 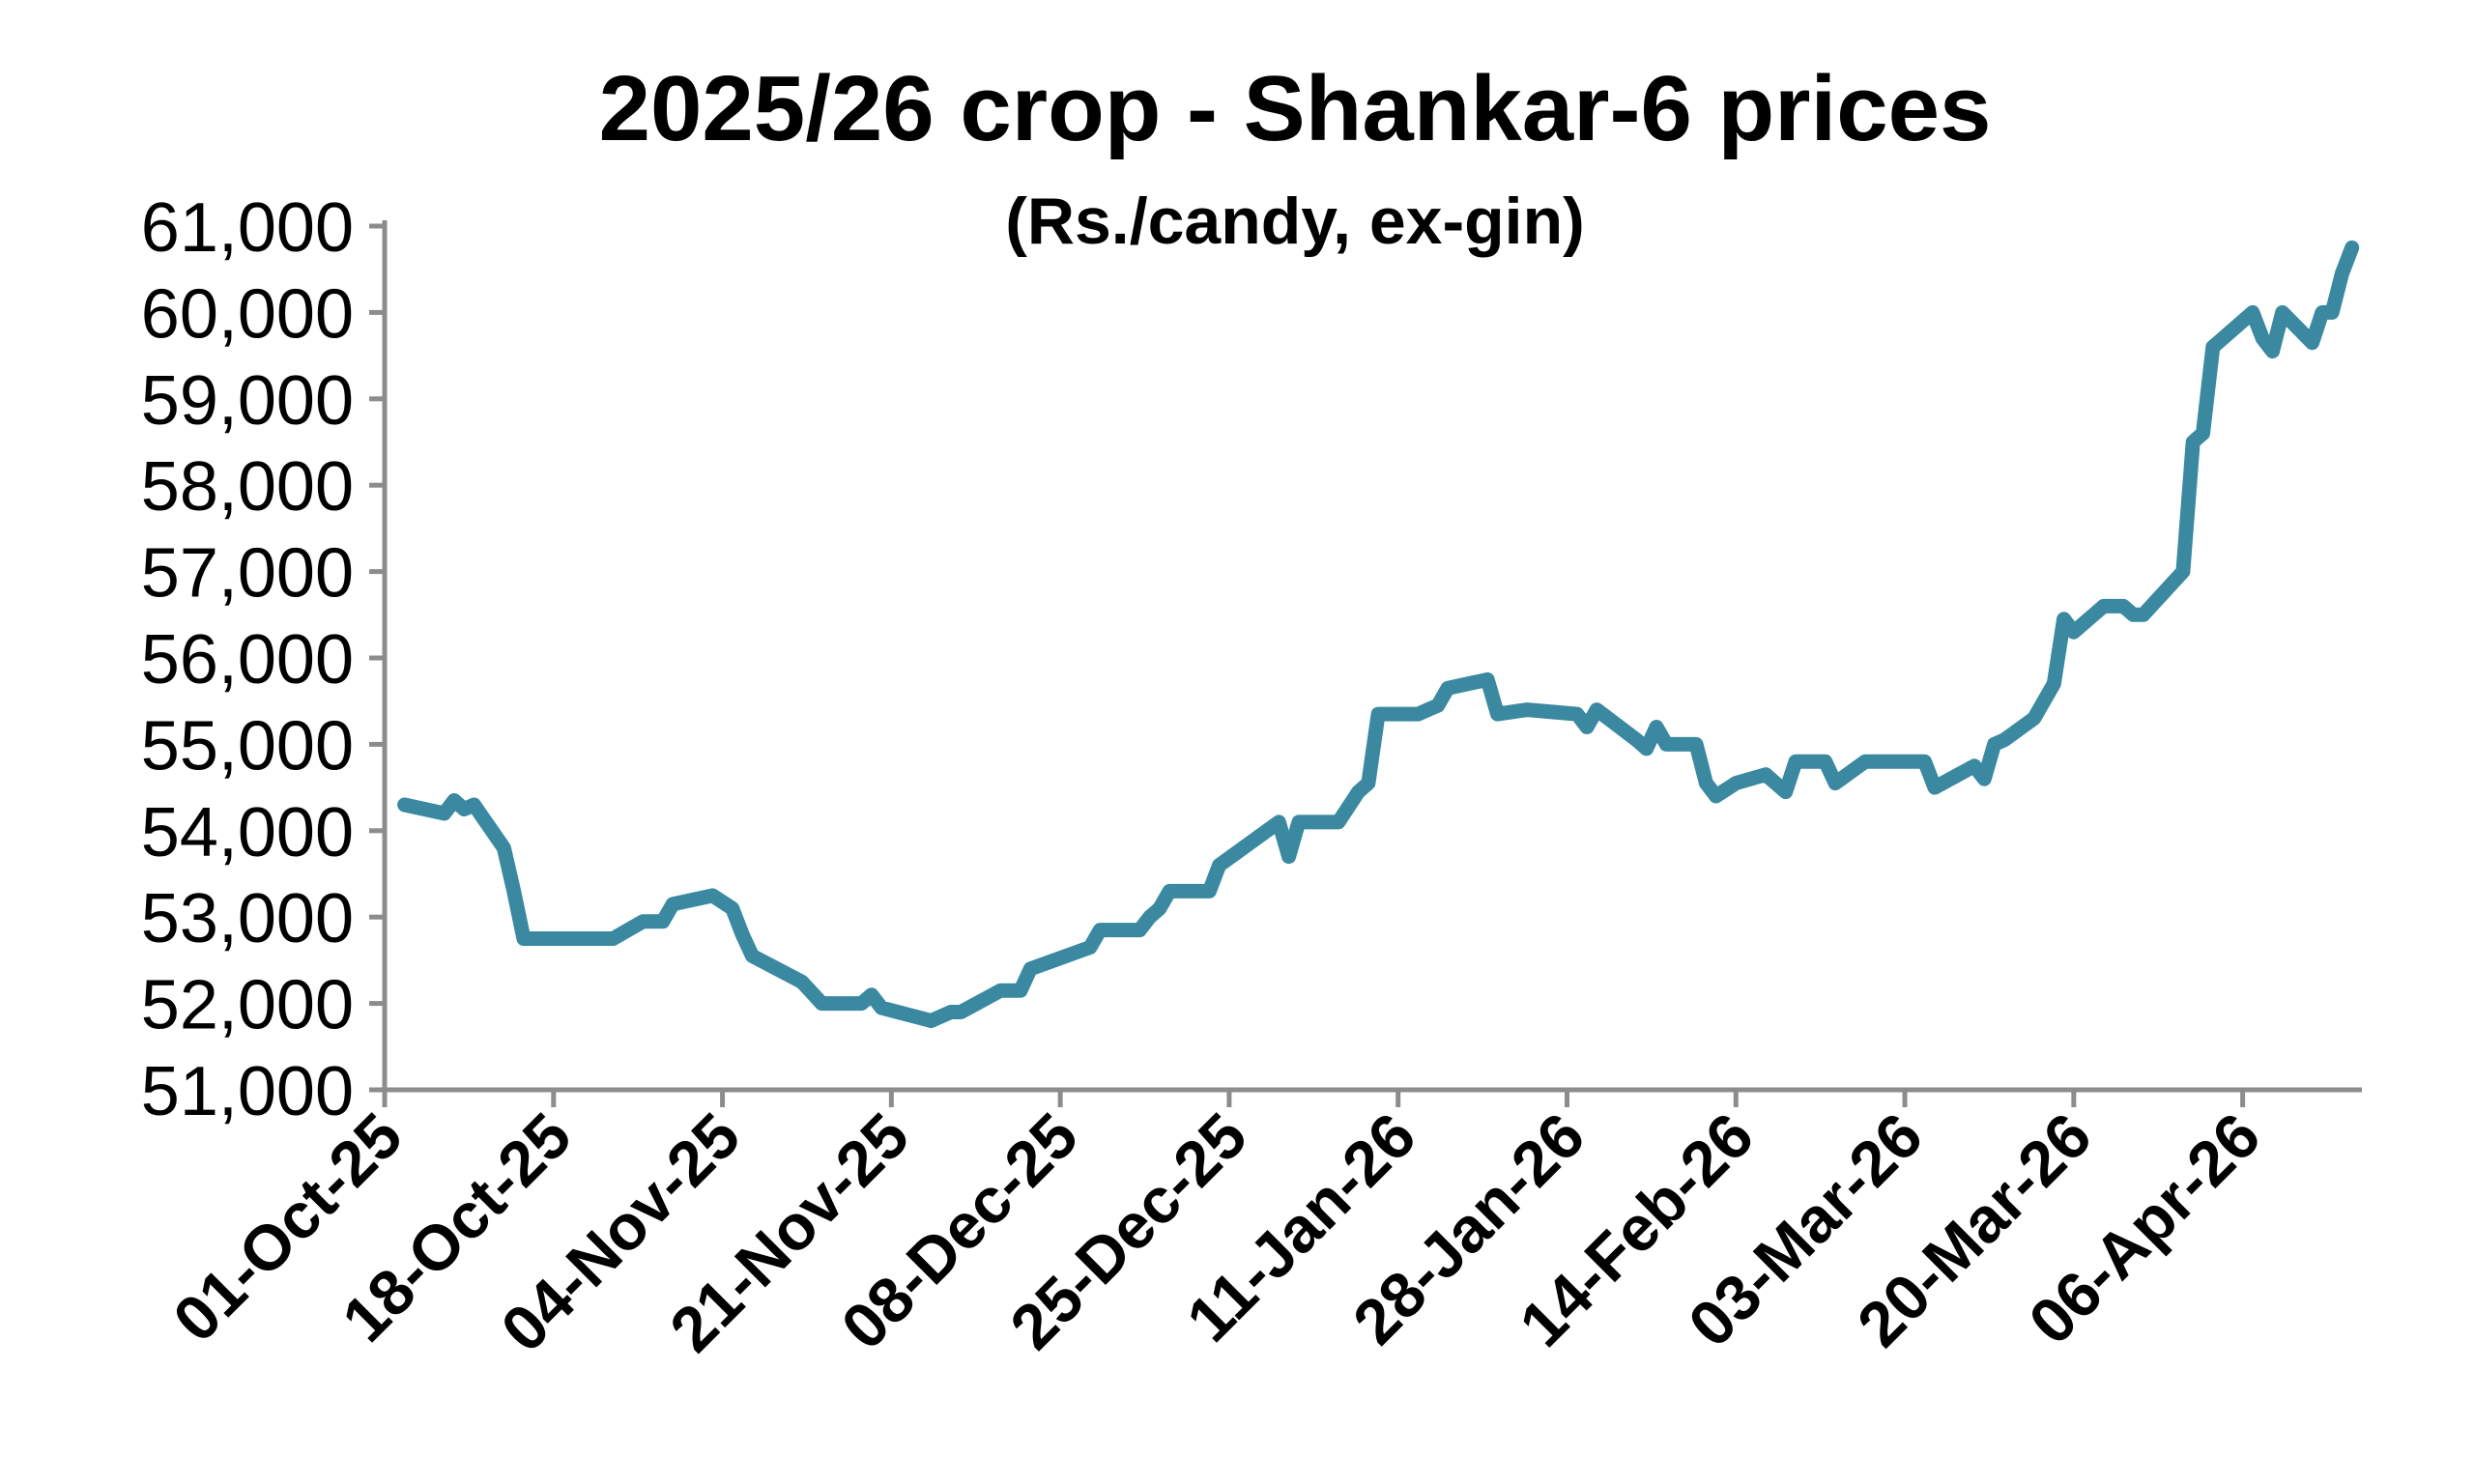 I want to click on y-tick-label: 52,000, so click(x=247, y=1005).